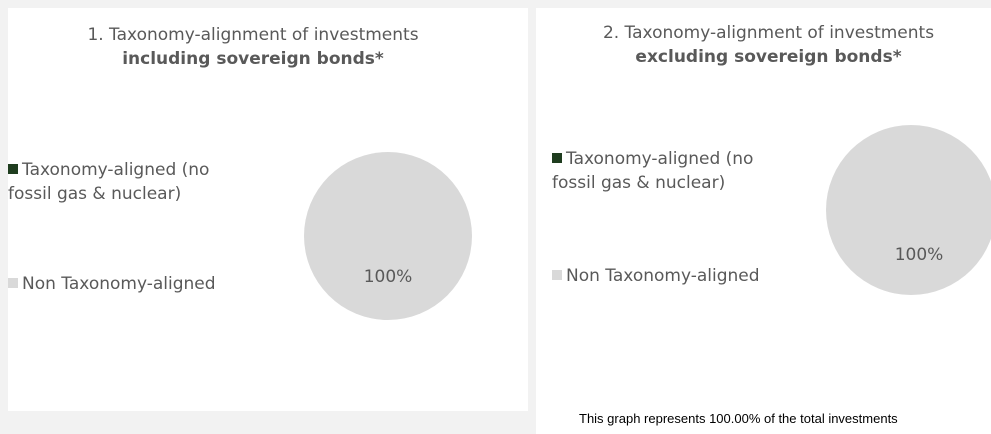  Describe the element at coordinates (253, 59) in the screenshot. I see `chart-subtitle: including sovereign bonds*` at that location.